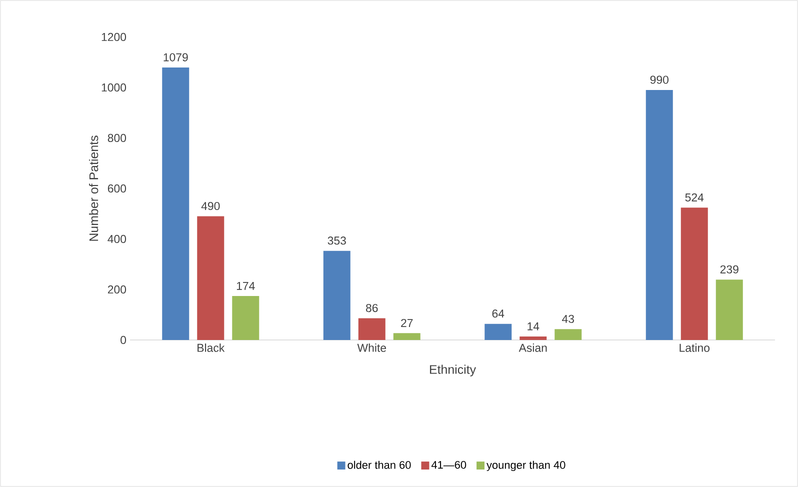 The height and width of the screenshot is (487, 798). Describe the element at coordinates (379, 464) in the screenshot. I see `legend-label: older than 60` at that location.